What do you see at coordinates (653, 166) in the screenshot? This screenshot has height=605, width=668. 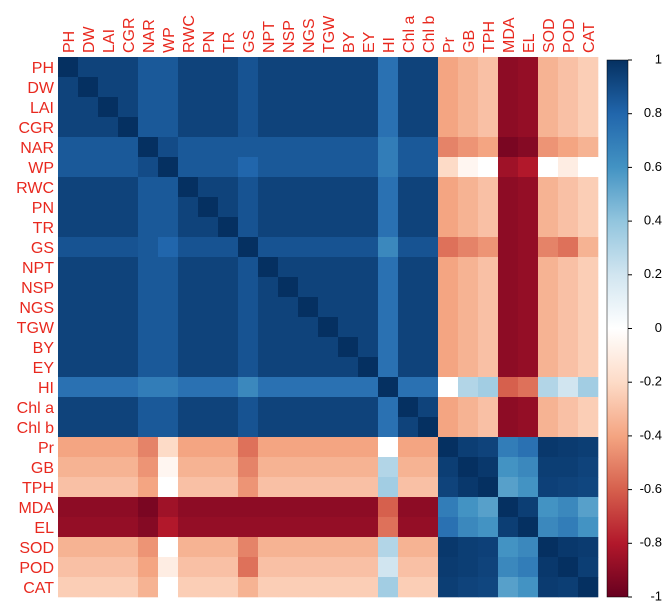 I see `colorbar-tick-label: 0.6` at bounding box center [653, 166].